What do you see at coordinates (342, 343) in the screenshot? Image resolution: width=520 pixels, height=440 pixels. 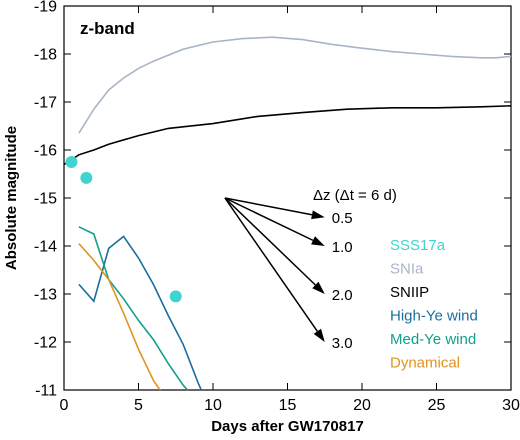 I see `delta-z-arrow-label: 3.0` at bounding box center [342, 343].